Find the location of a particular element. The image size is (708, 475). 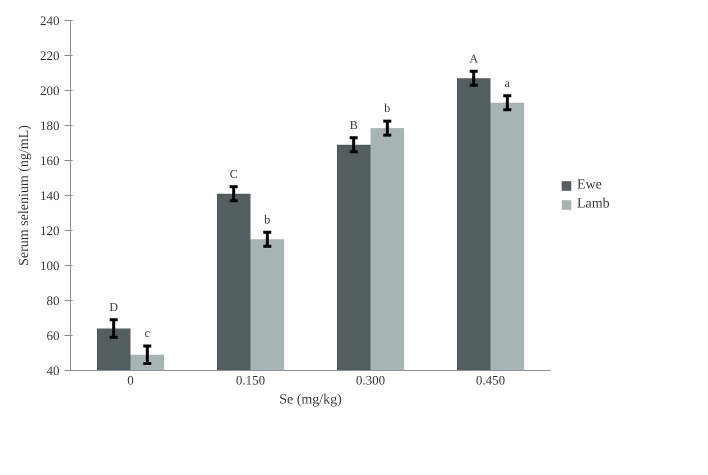

data-label: c is located at coordinates (147, 333).